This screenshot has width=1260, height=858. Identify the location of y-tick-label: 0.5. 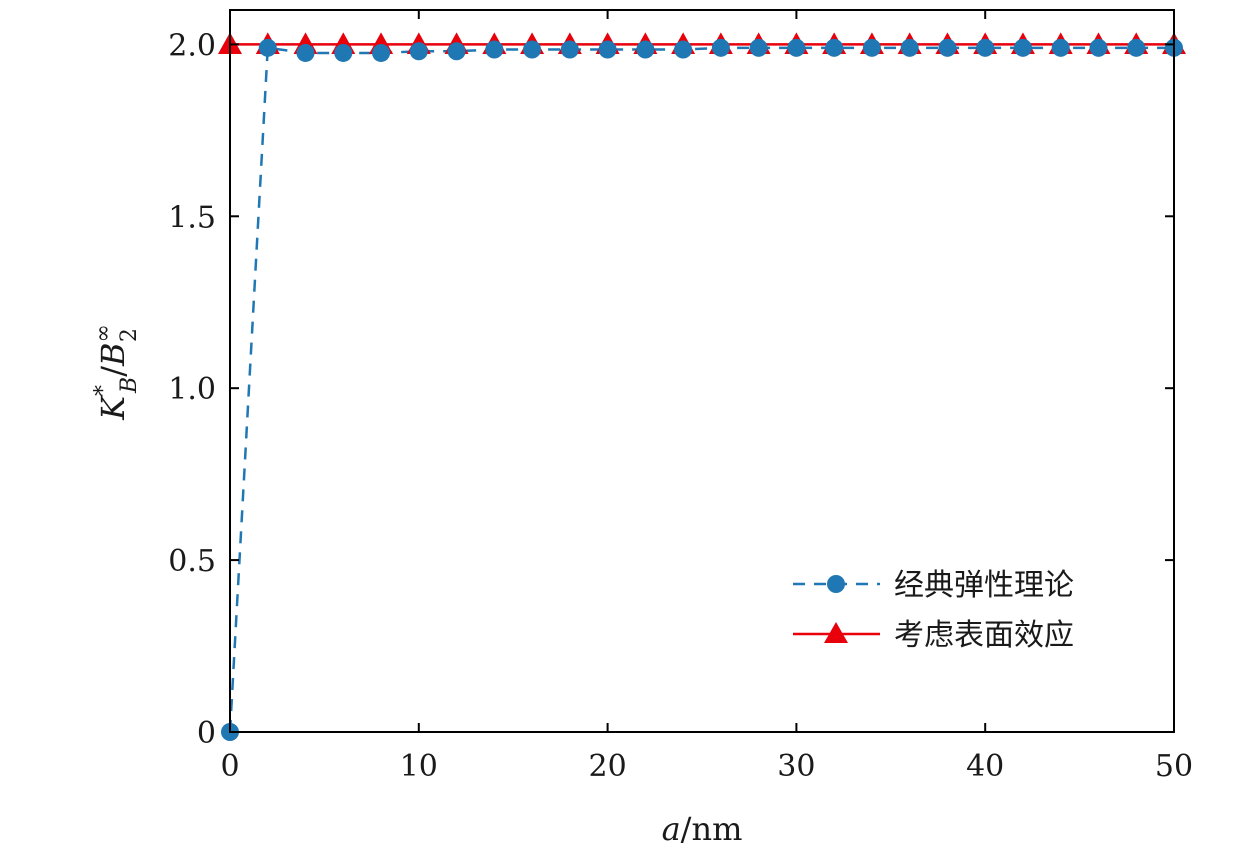
(192, 561).